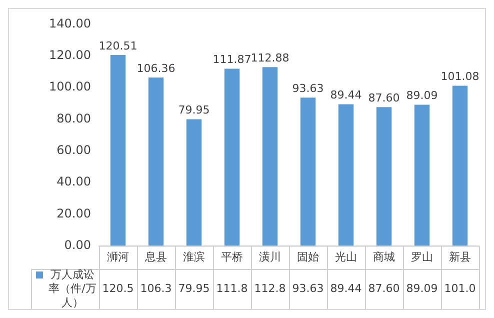 Image resolution: width=494 pixels, height=318 pixels. Describe the element at coordinates (308, 88) in the screenshot. I see `data-label: 93.63` at that location.